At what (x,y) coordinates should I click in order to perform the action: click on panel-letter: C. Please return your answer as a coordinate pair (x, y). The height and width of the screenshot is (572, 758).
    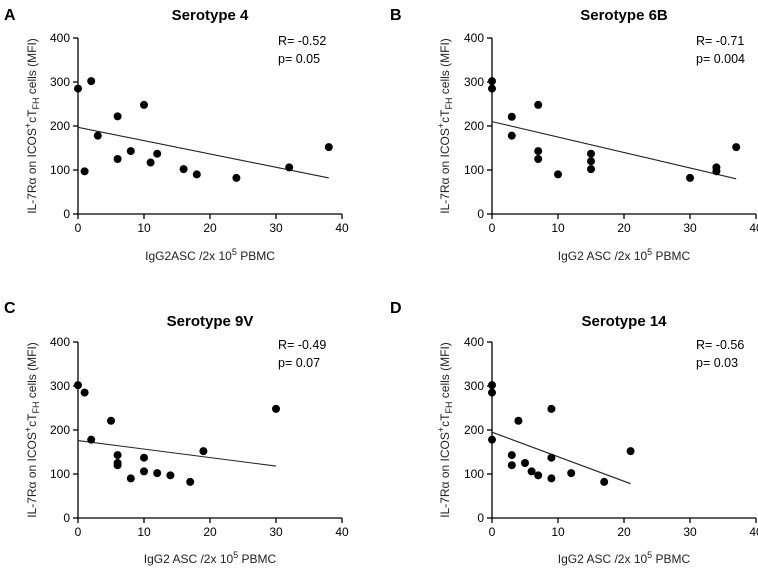
    Looking at the image, I should click on (10, 308).